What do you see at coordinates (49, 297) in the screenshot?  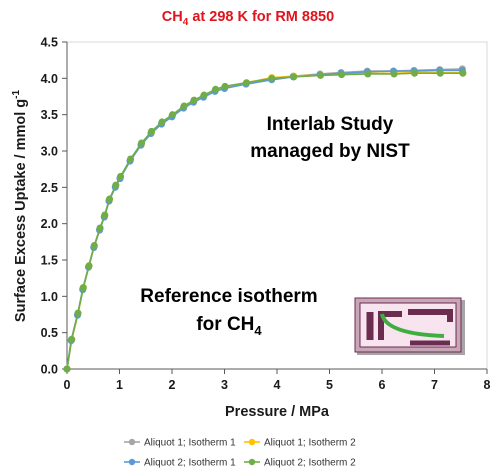 I see `y-tick-label: 1.0` at bounding box center [49, 297].